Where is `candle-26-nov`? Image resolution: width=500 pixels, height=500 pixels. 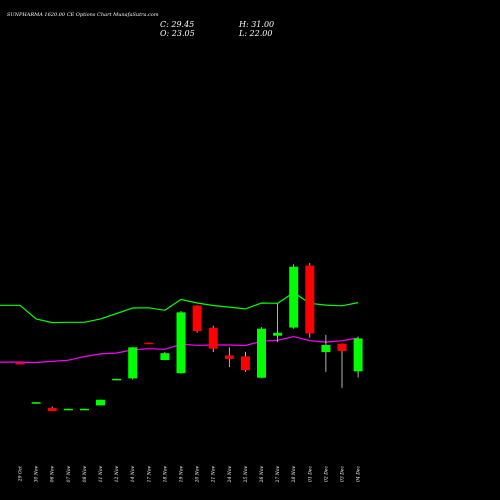
candle-26-nov is located at coordinates (261, 352).